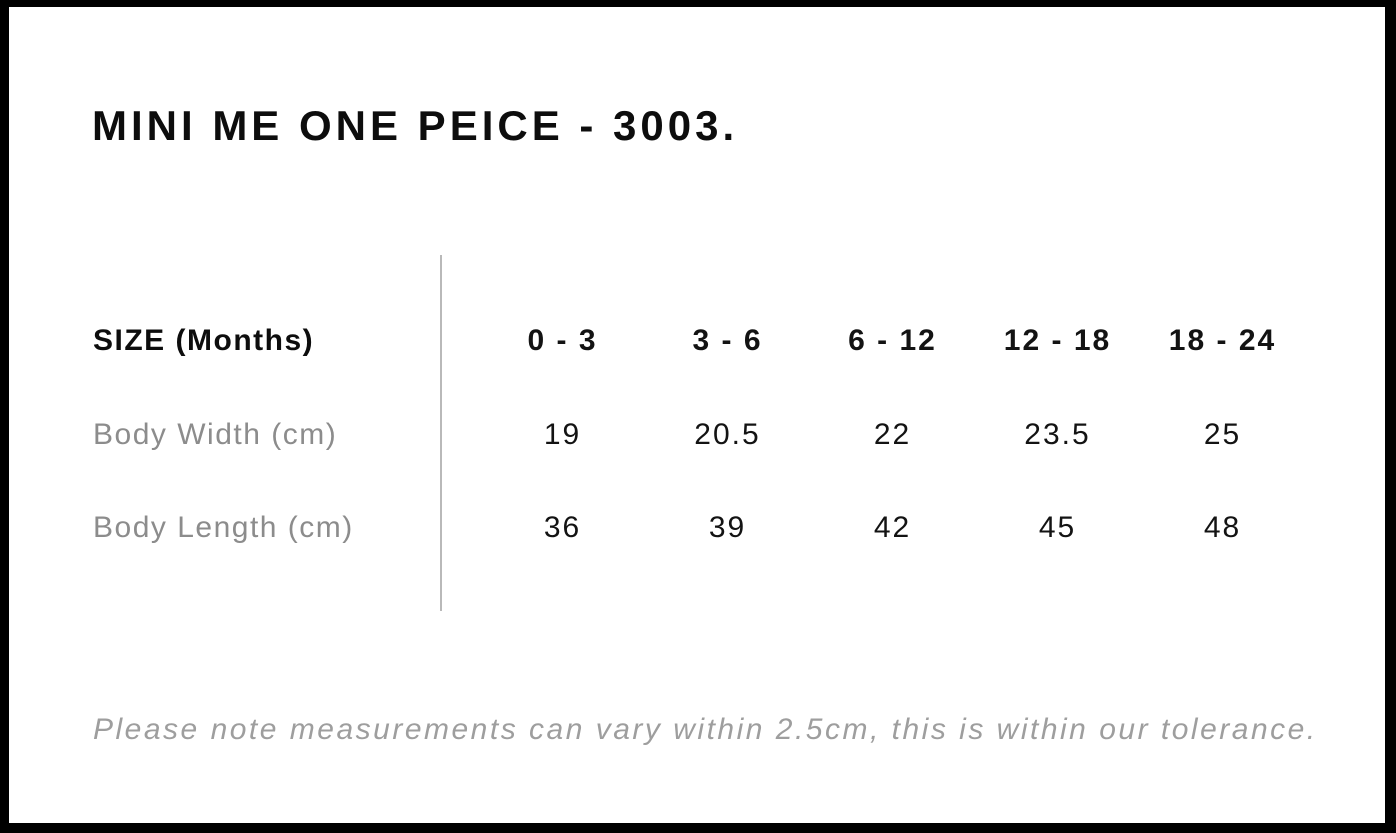 The width and height of the screenshot is (1396, 833). I want to click on body-width-value: 20.5, so click(727, 434).